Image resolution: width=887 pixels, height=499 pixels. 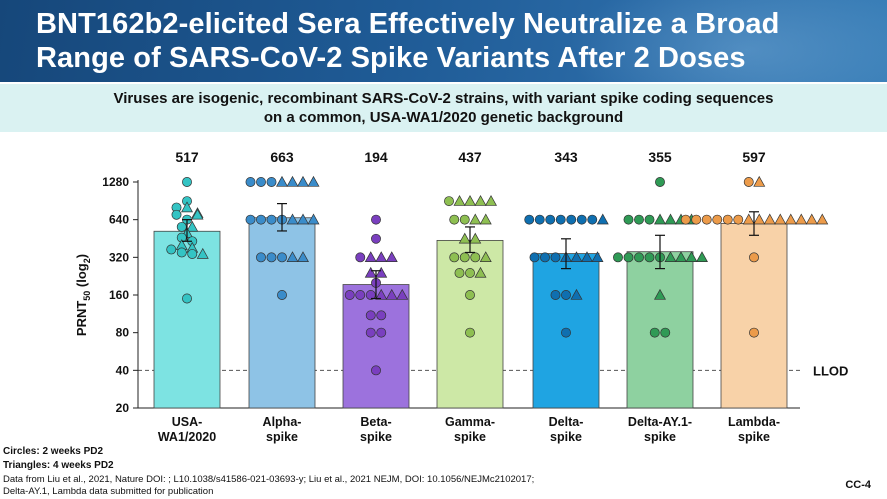 What do you see at coordinates (754, 296) in the screenshot?
I see `bar-group: 597 Lambda-spike` at bounding box center [754, 296].